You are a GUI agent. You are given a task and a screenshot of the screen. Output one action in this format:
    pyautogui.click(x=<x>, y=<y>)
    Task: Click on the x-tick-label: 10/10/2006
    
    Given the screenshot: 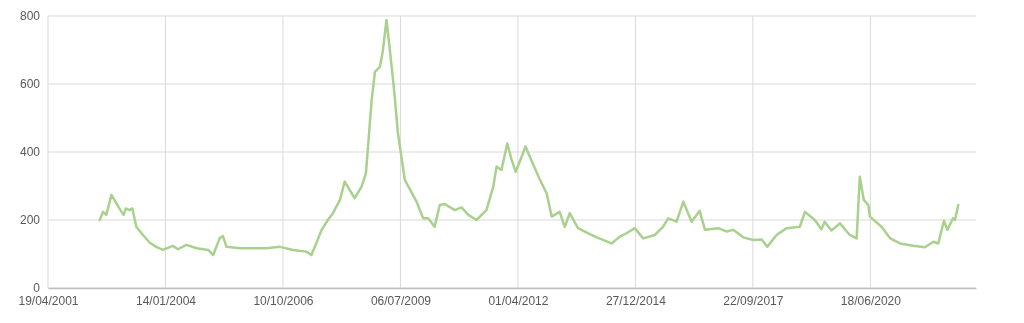 What is the action you would take?
    pyautogui.click(x=283, y=300)
    